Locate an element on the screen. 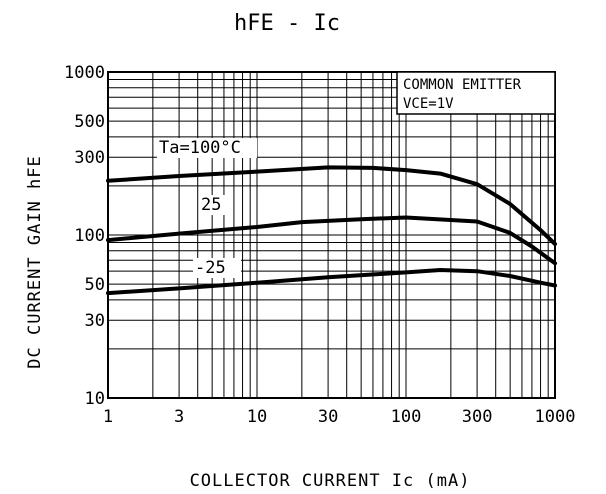  series-label-minus25-bg is located at coordinates (217, 268).